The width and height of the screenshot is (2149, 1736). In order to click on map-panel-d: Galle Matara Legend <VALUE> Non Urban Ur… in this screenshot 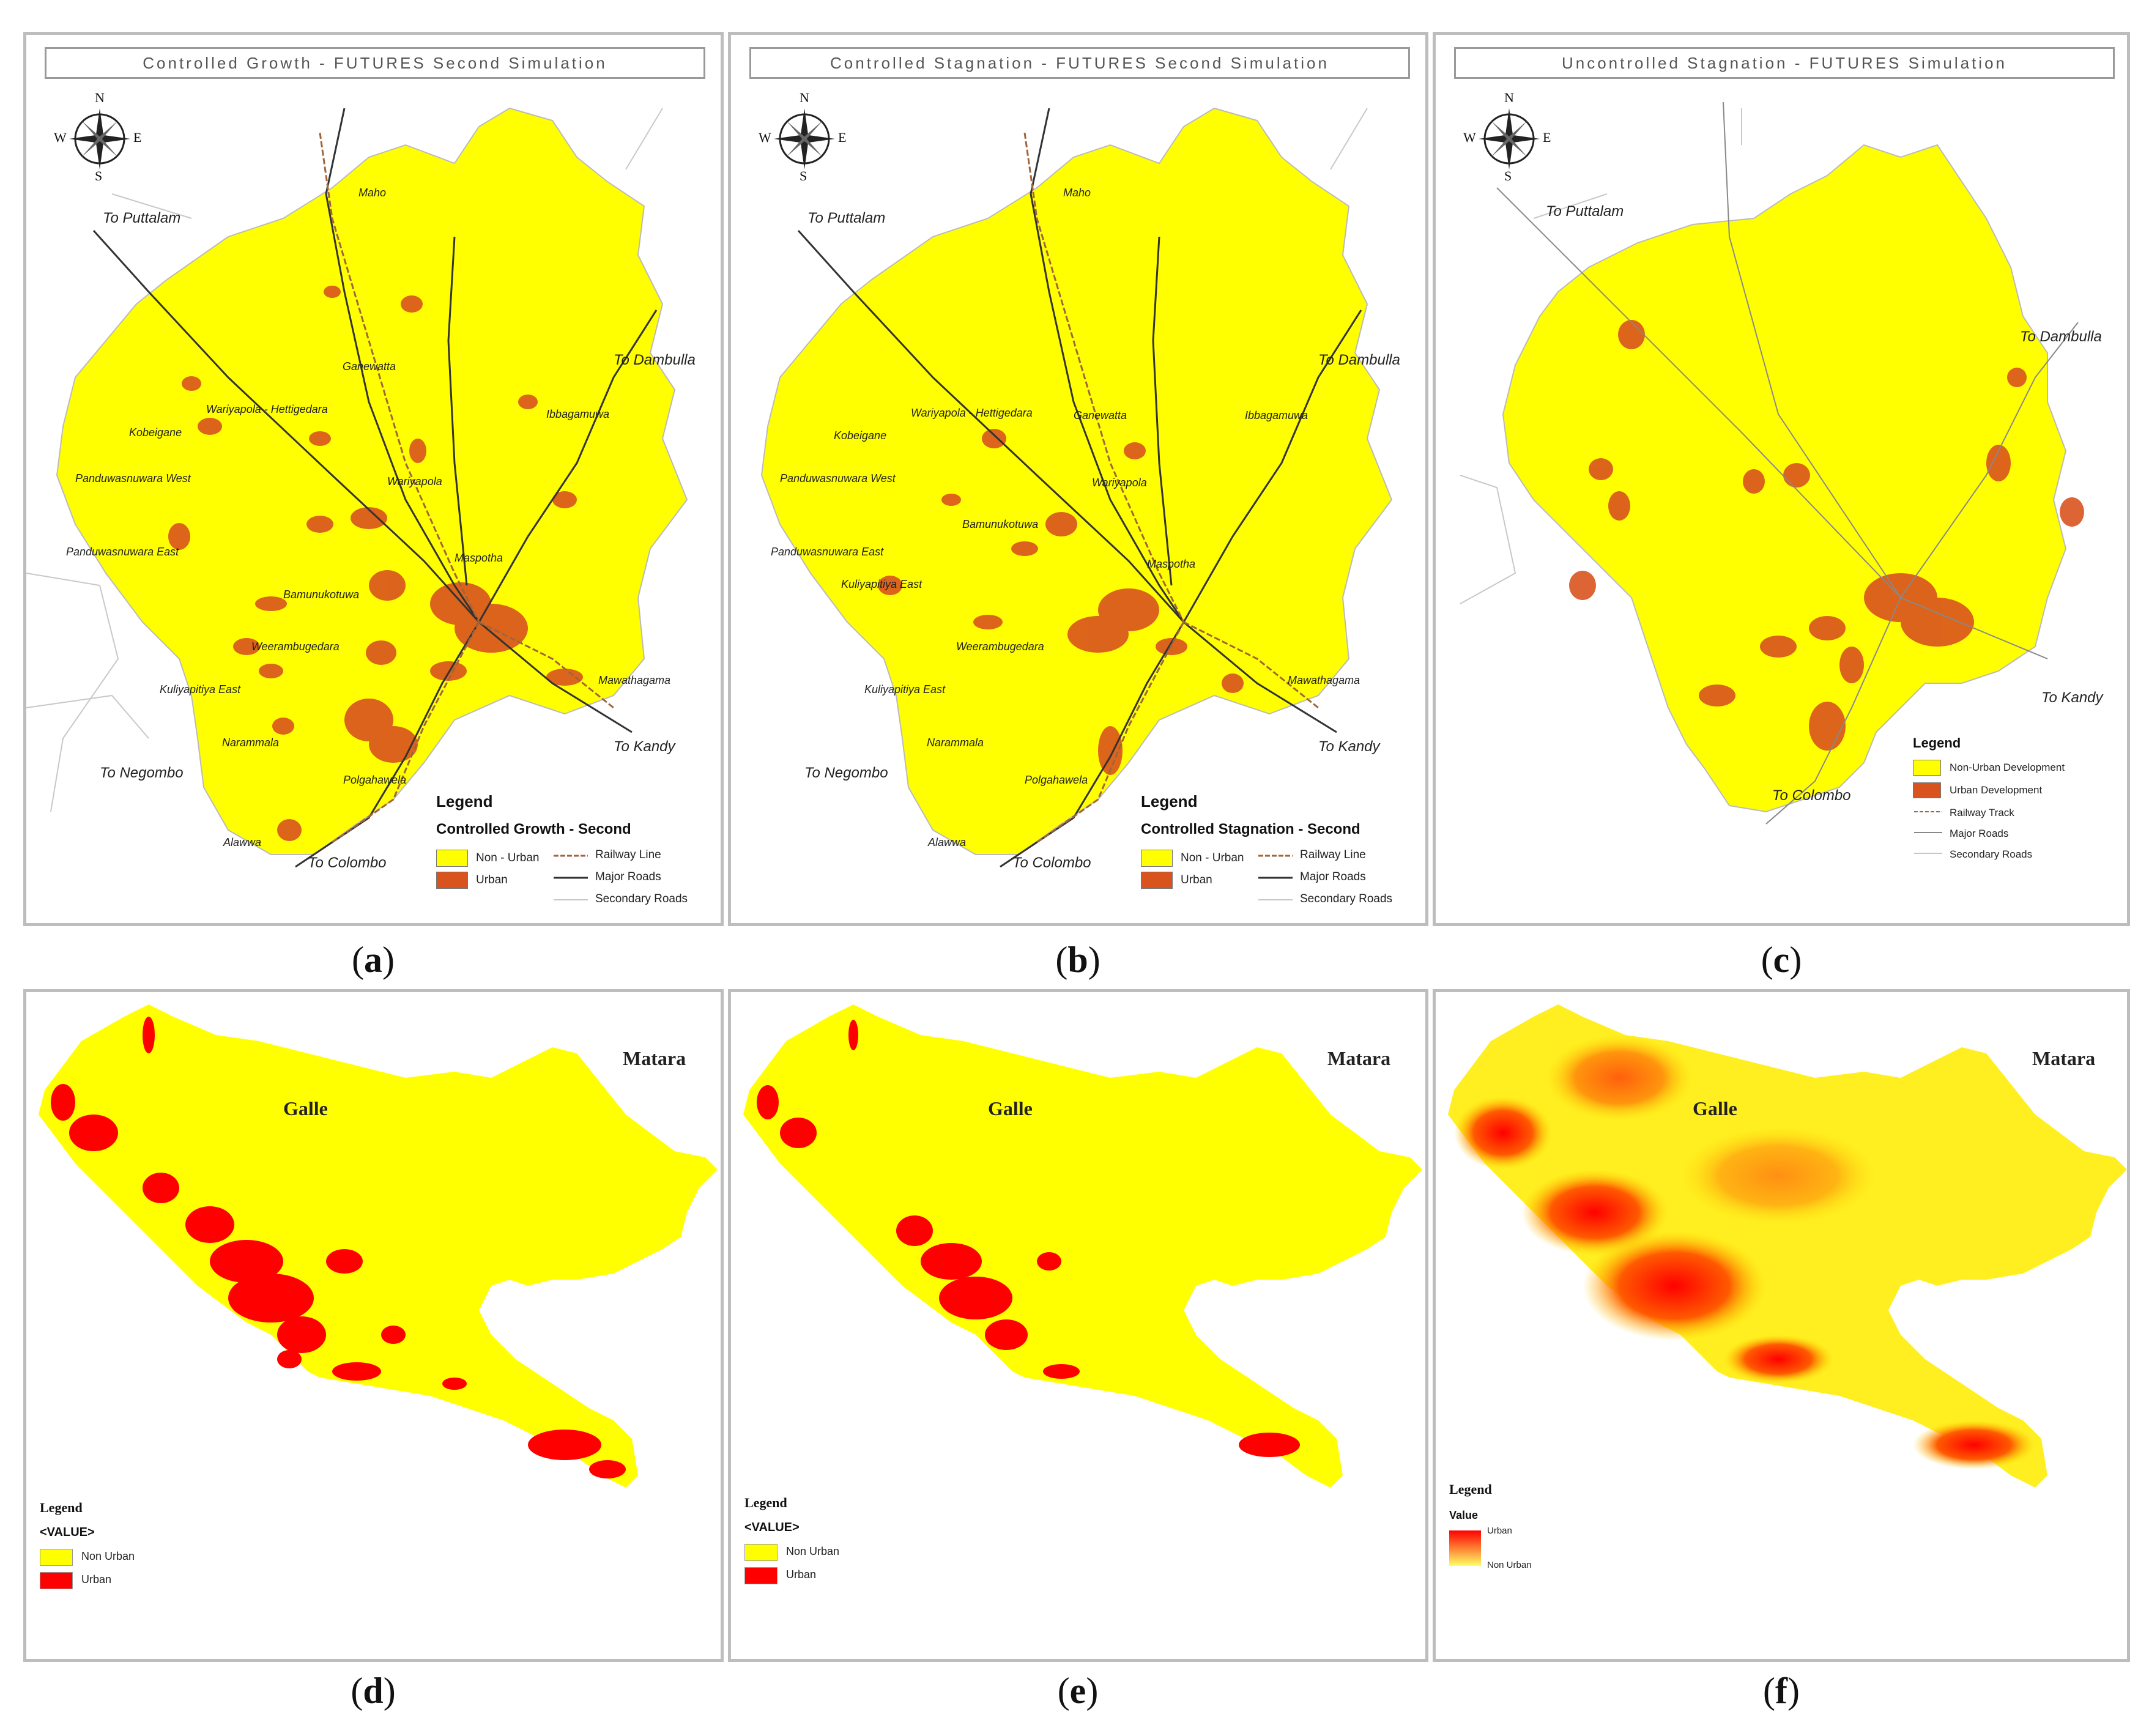, I will do `click(373, 1325)`.